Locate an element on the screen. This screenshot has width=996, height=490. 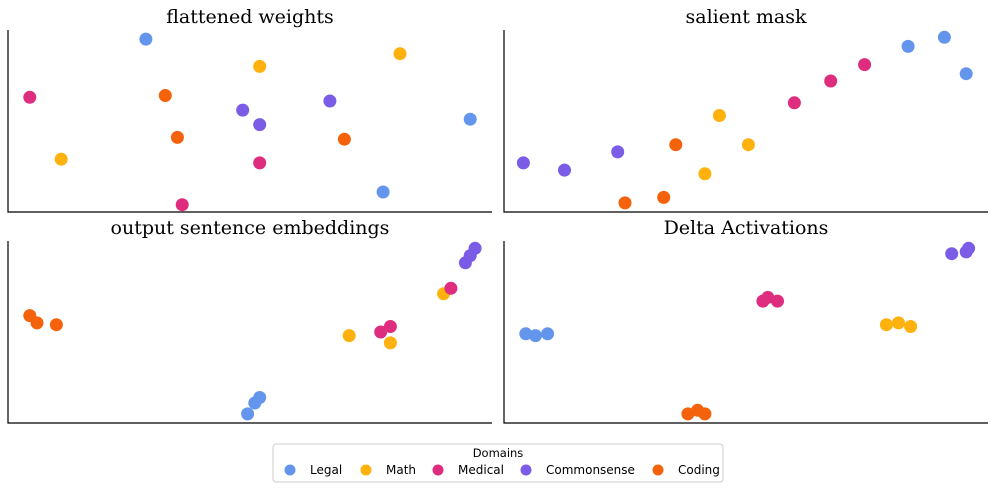
legend-entry-math: Math is located at coordinates (388, 470).